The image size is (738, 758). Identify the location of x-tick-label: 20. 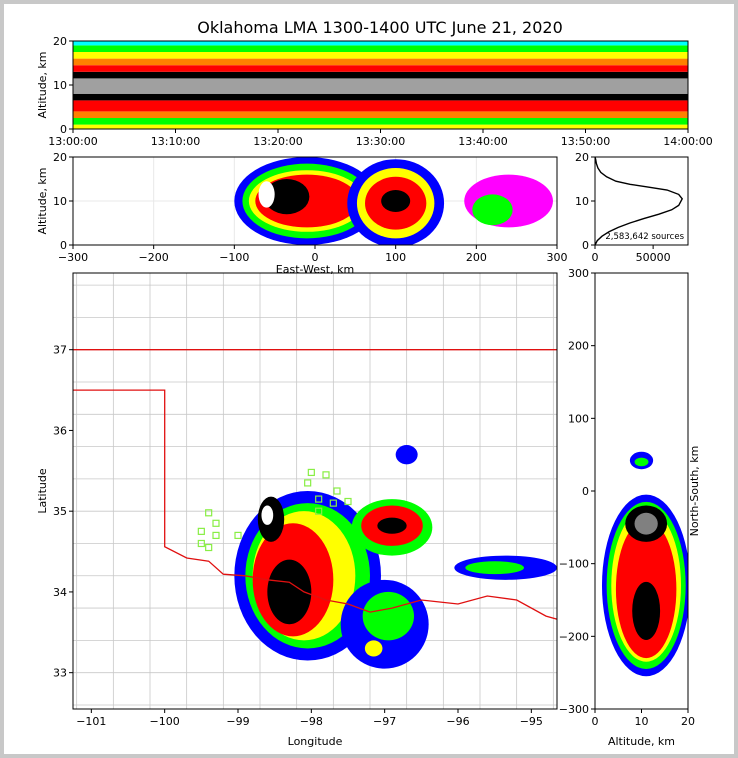
(688, 721).